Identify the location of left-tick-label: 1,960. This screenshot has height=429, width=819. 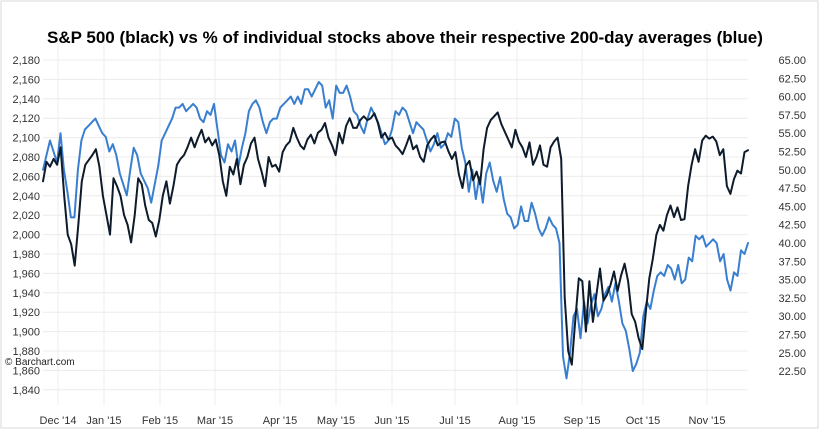
(26, 274).